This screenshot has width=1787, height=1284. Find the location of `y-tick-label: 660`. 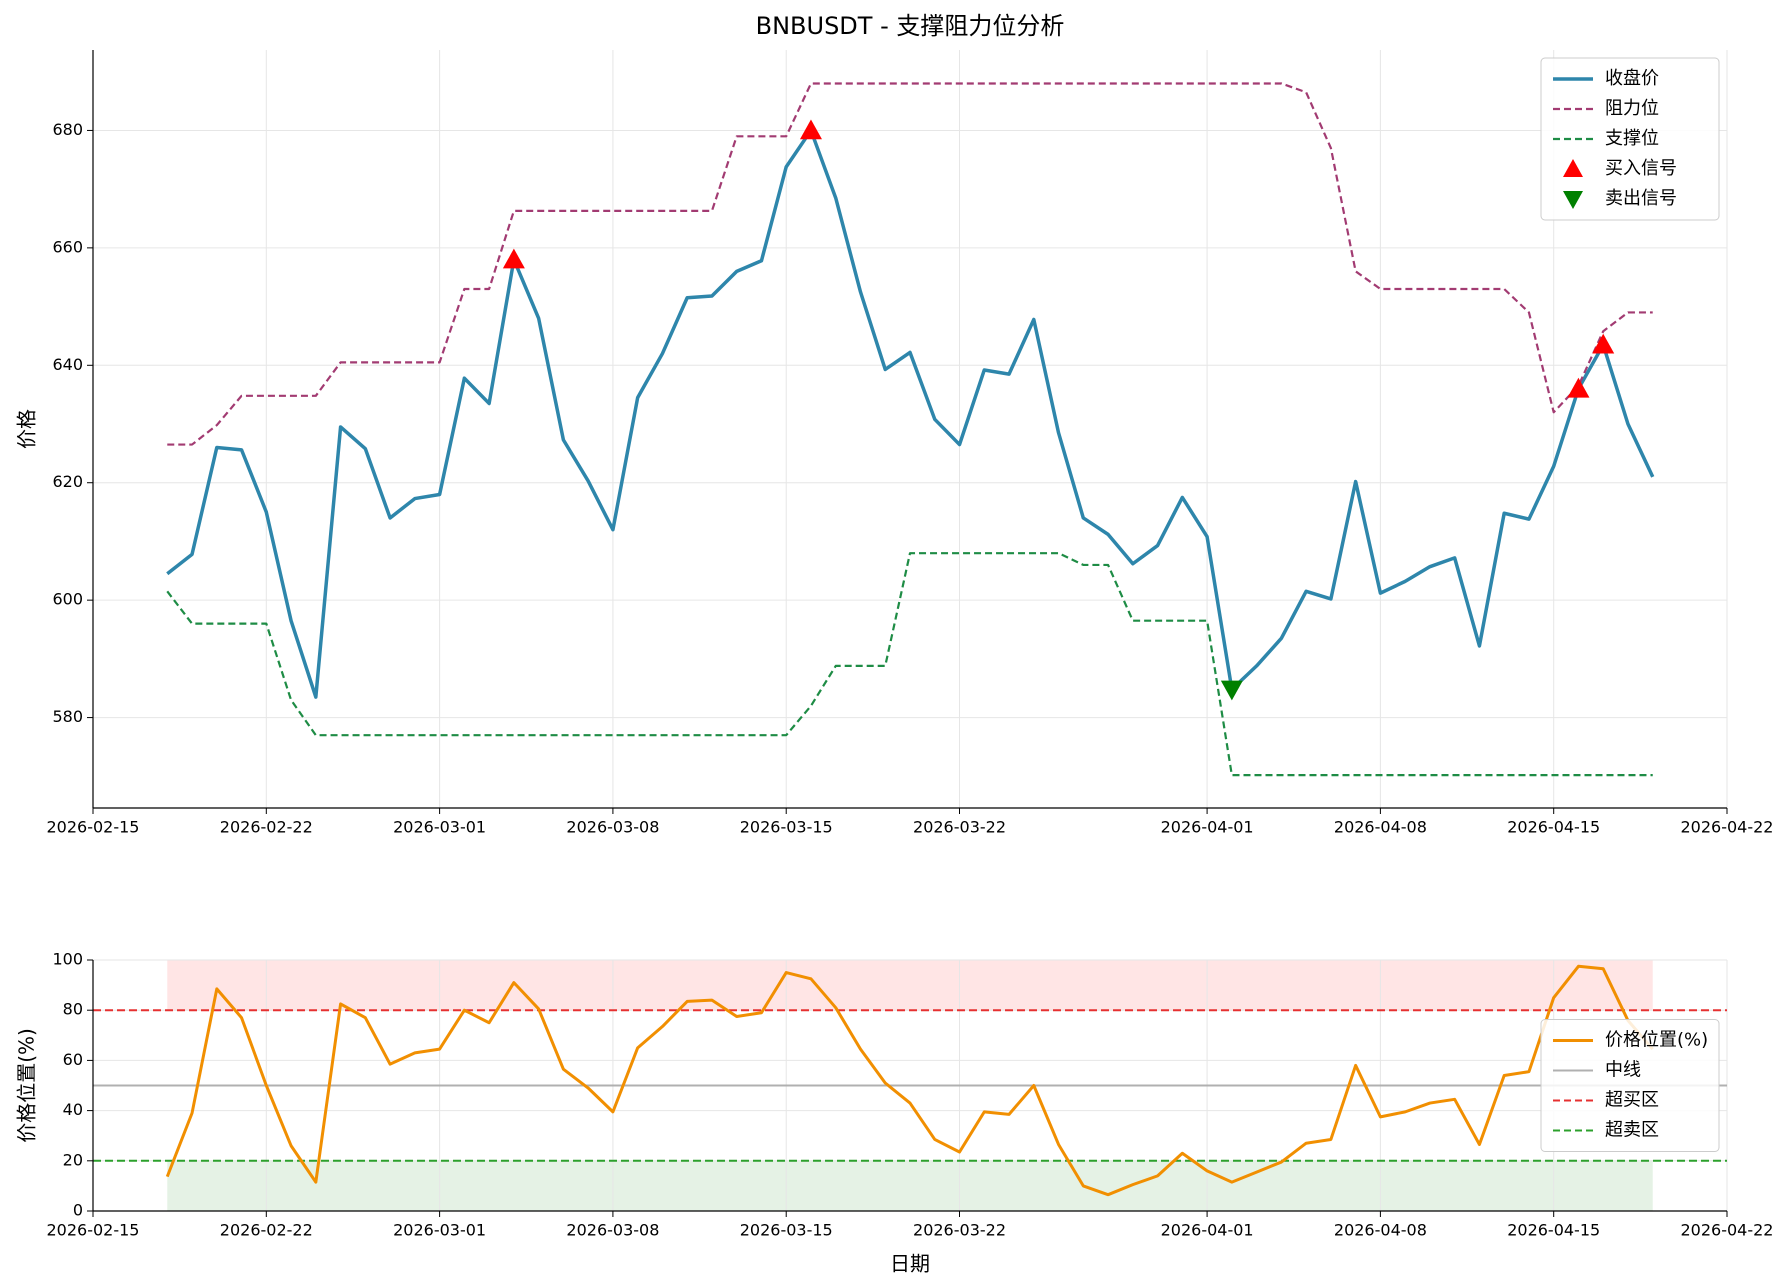

y-tick-label: 660 is located at coordinates (67, 246).